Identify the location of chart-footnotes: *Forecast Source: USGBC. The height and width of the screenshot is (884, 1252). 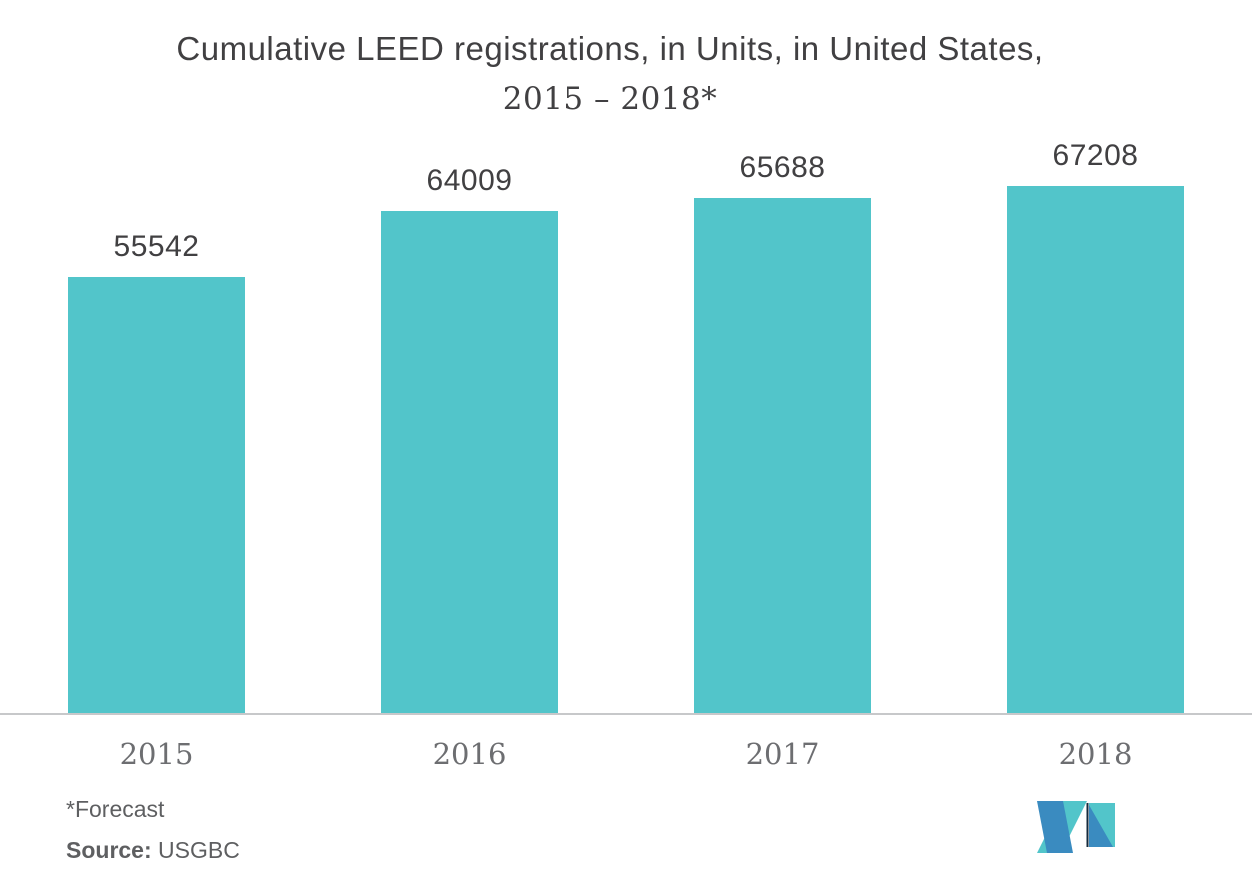
(153, 830).